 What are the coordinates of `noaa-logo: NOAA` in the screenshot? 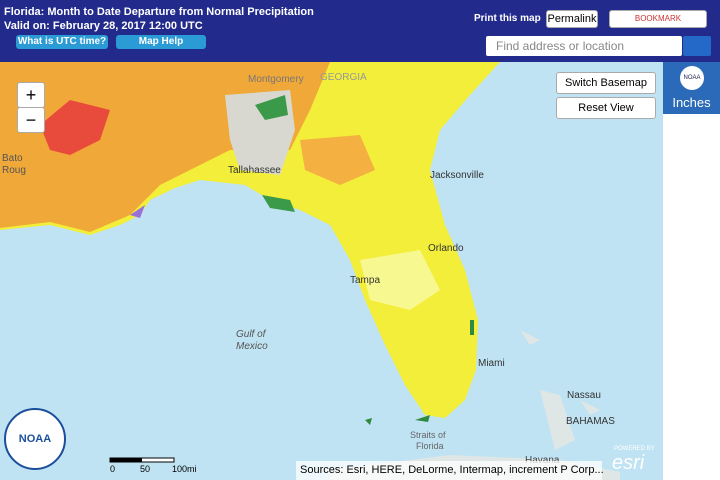 It's located at (692, 78).